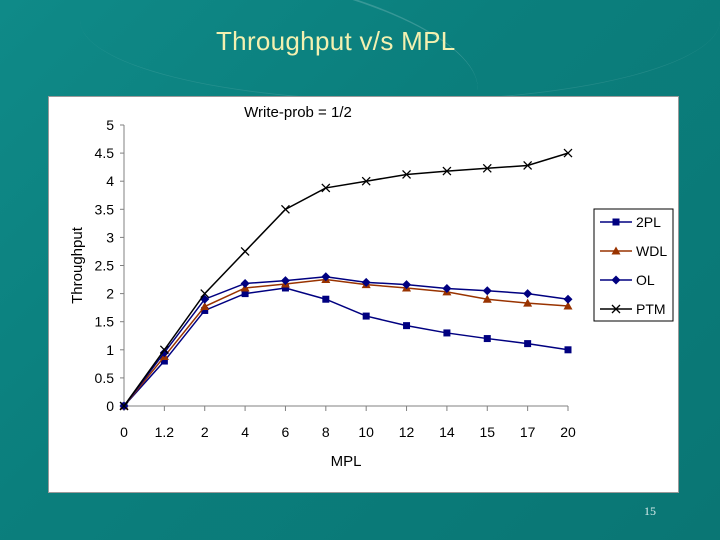  What do you see at coordinates (110, 181) in the screenshot?
I see `y-tick-label: 4` at bounding box center [110, 181].